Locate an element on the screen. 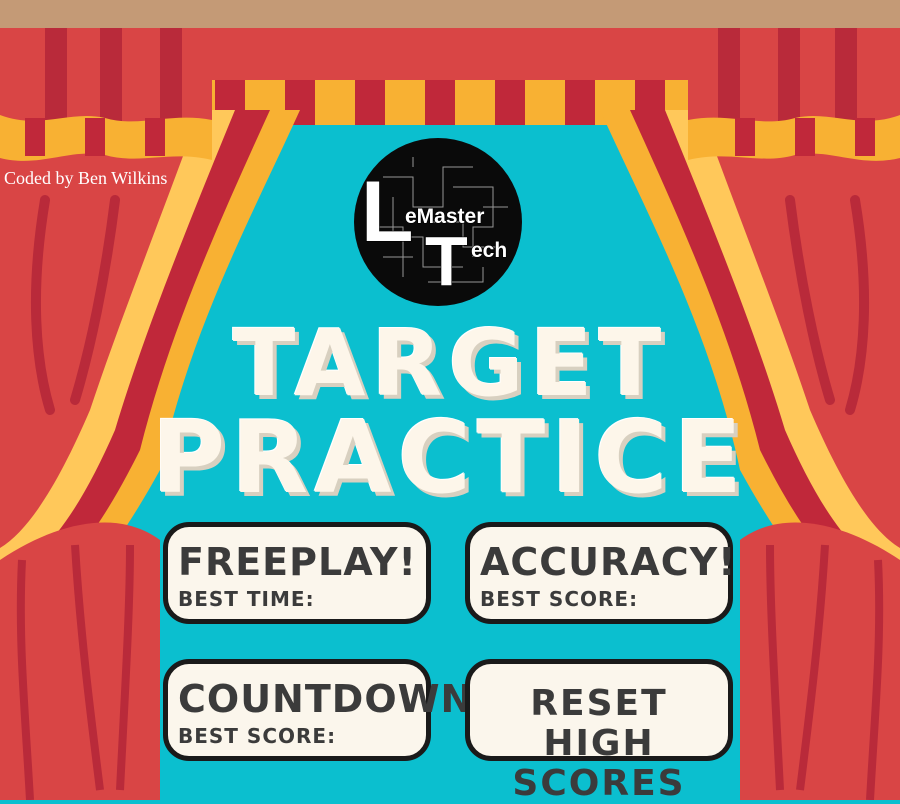  logo-letter-l: L is located at coordinates (387, 212).